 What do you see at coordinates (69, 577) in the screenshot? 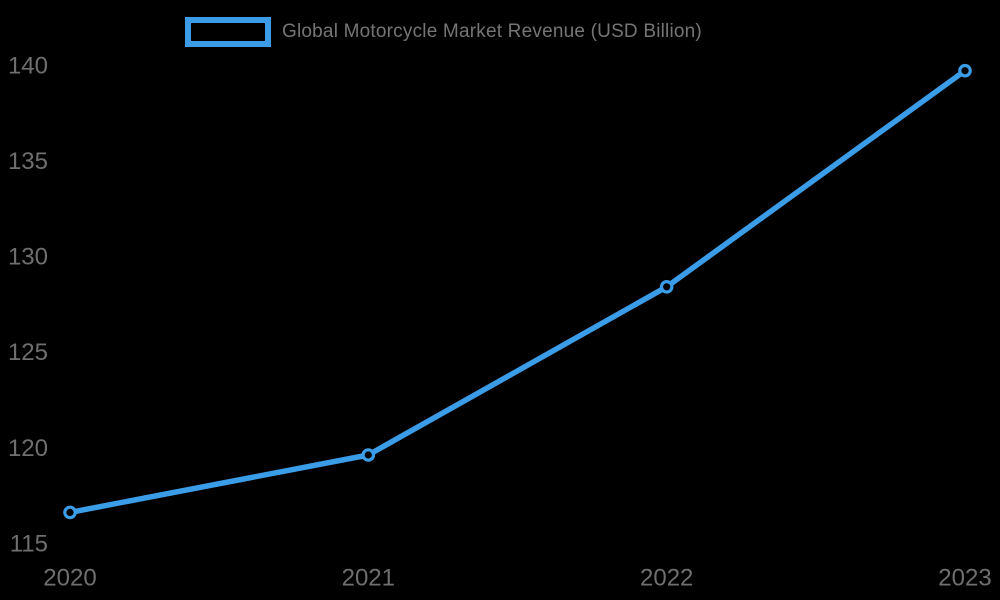
I see `x-tick-label: 2020` at bounding box center [69, 577].